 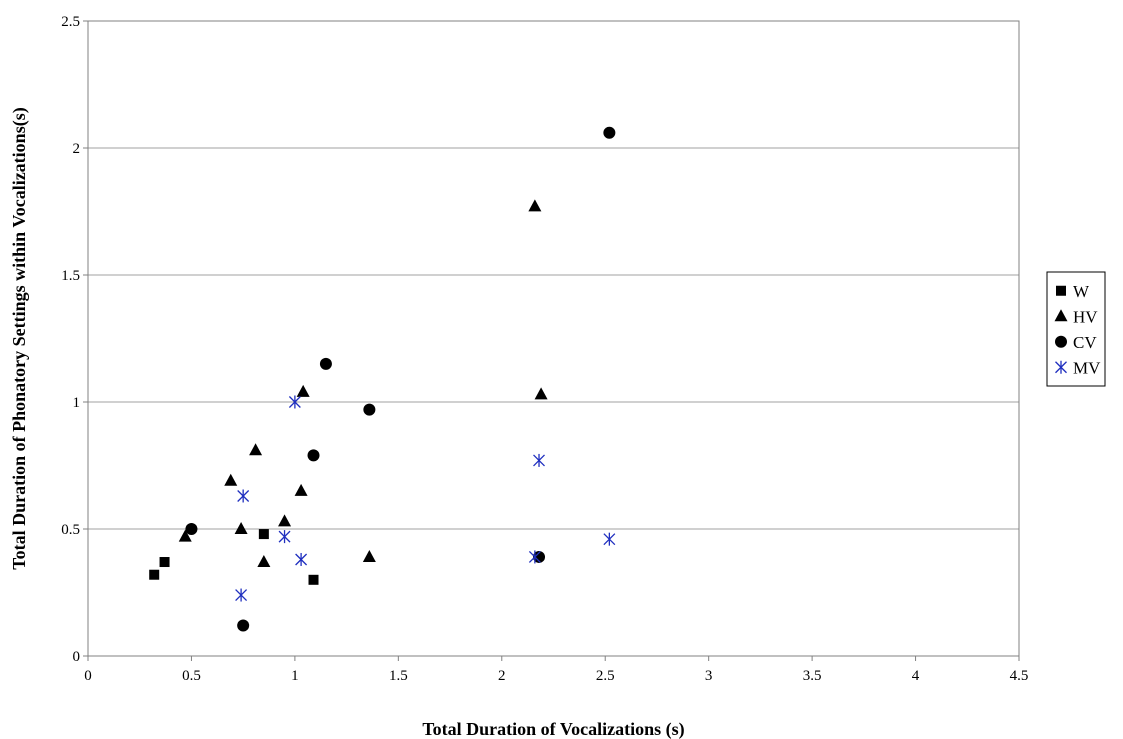 I want to click on x-tick-label: 1.5, so click(x=398, y=676).